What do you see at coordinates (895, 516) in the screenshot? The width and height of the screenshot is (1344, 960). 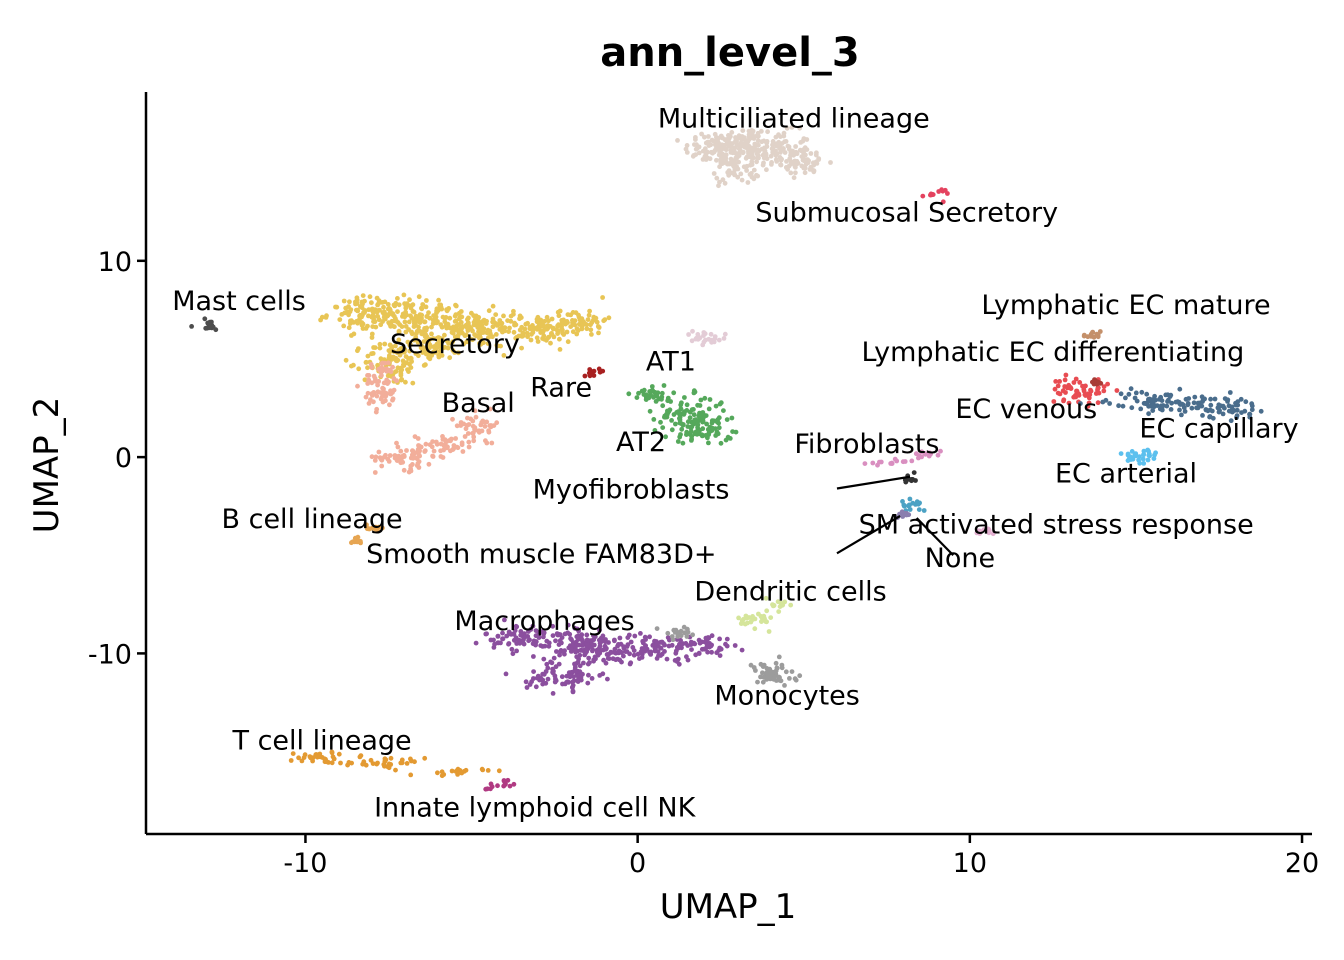 I see `annotation-lines` at bounding box center [895, 516].